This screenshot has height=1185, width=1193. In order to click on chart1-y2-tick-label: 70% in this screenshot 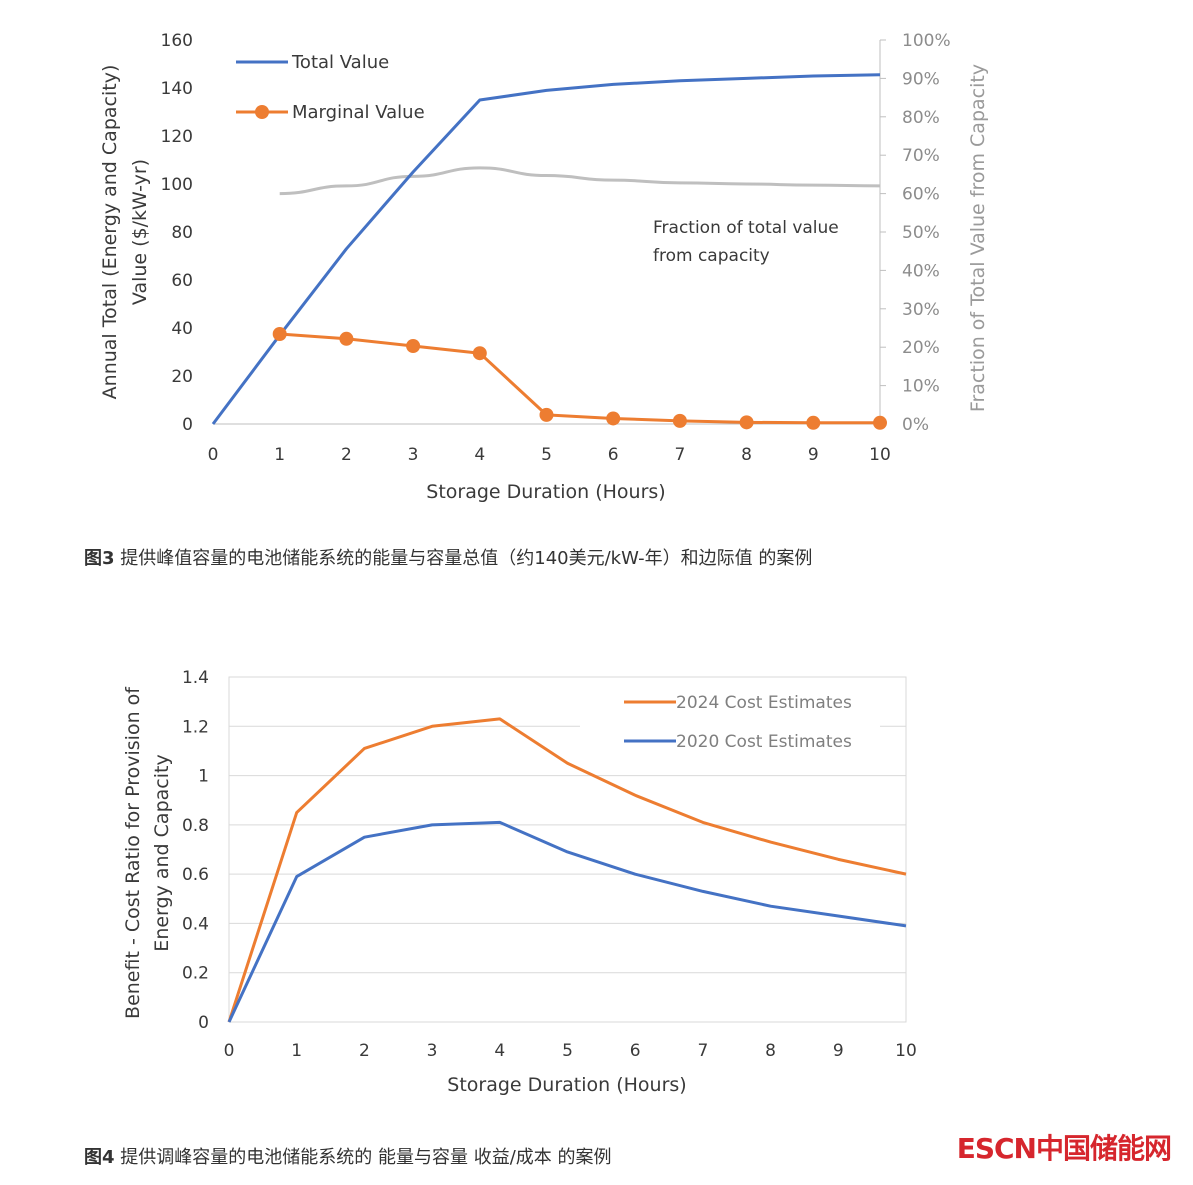, I will do `click(921, 156)`.